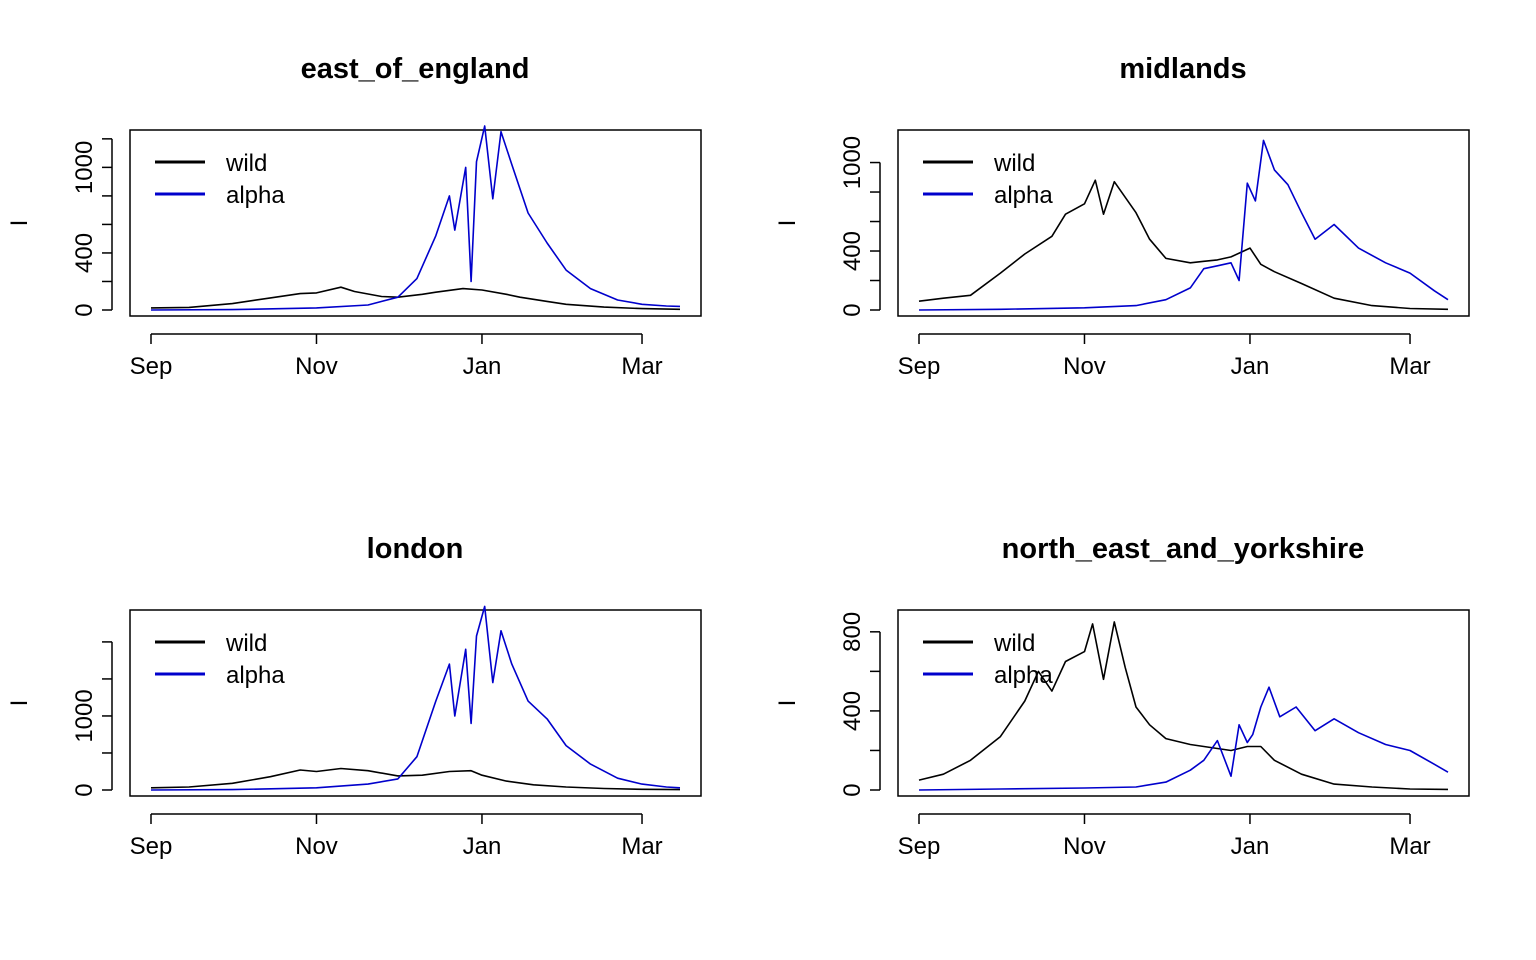 This screenshot has height=960, width=1536. I want to click on y-tick-label: 800, so click(852, 632).